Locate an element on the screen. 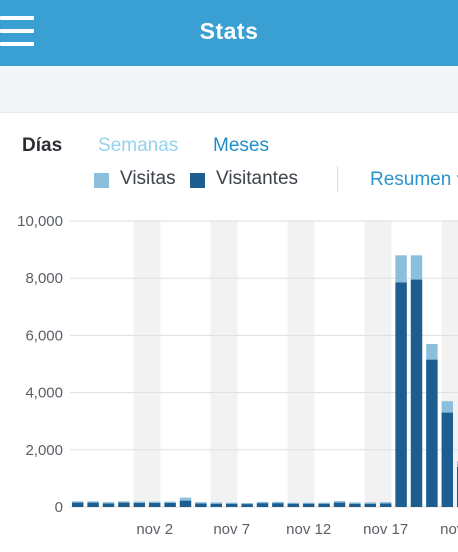 The image size is (458, 552). period-tabs: Días Semanas Meses is located at coordinates (229, 147).